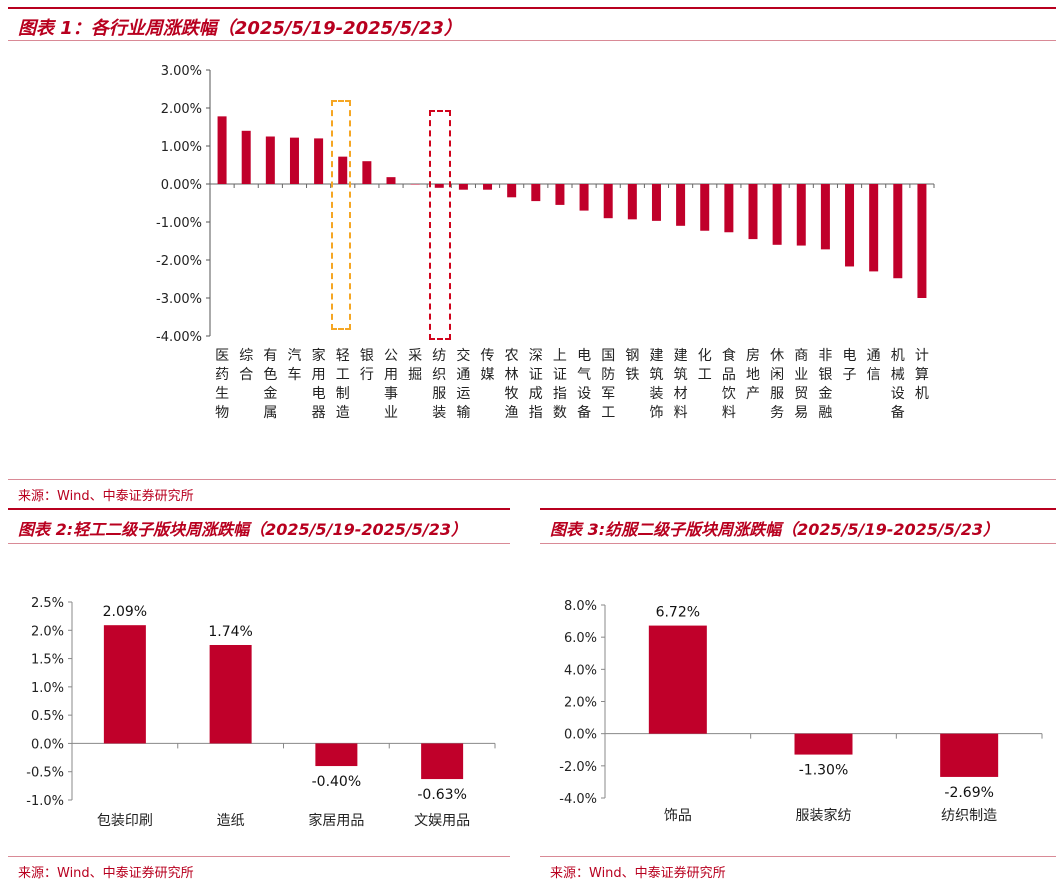 This screenshot has width=1061, height=884. What do you see at coordinates (777, 214) in the screenshot?
I see `bar-休闲服务` at bounding box center [777, 214].